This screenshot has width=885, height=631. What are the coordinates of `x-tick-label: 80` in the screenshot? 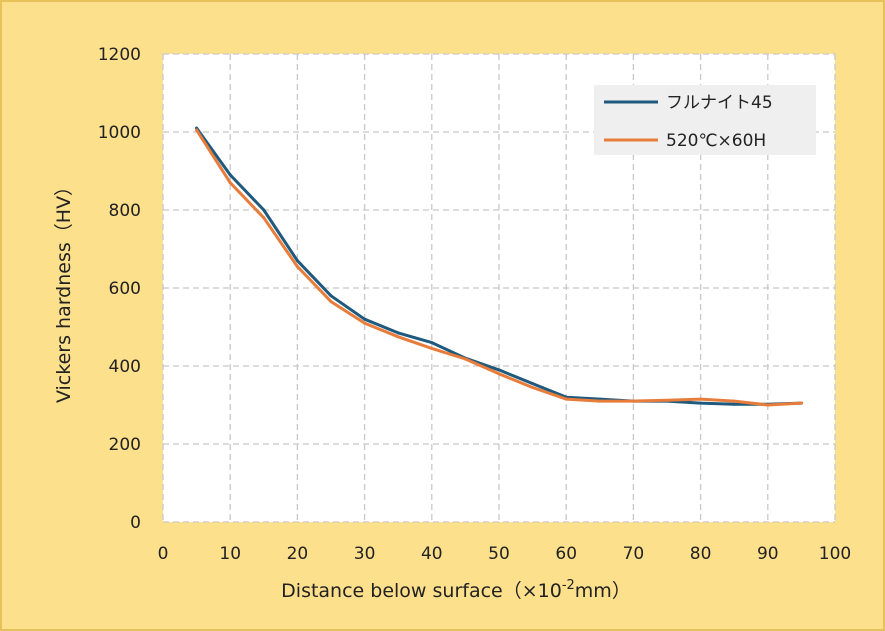 It's located at (701, 554).